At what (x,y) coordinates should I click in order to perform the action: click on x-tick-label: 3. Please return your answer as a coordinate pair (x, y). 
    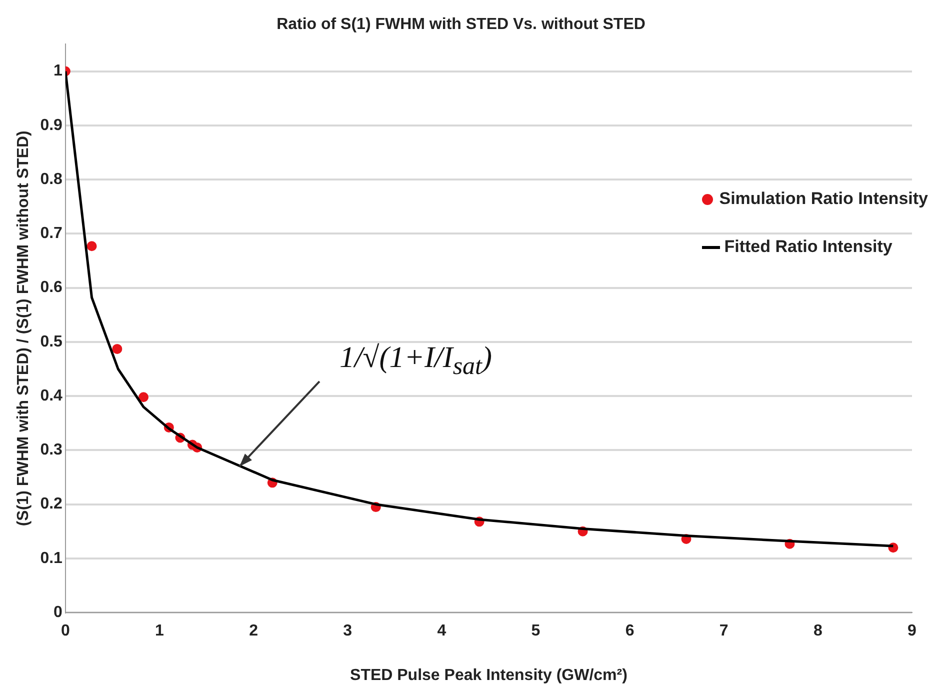
    Looking at the image, I should click on (347, 631).